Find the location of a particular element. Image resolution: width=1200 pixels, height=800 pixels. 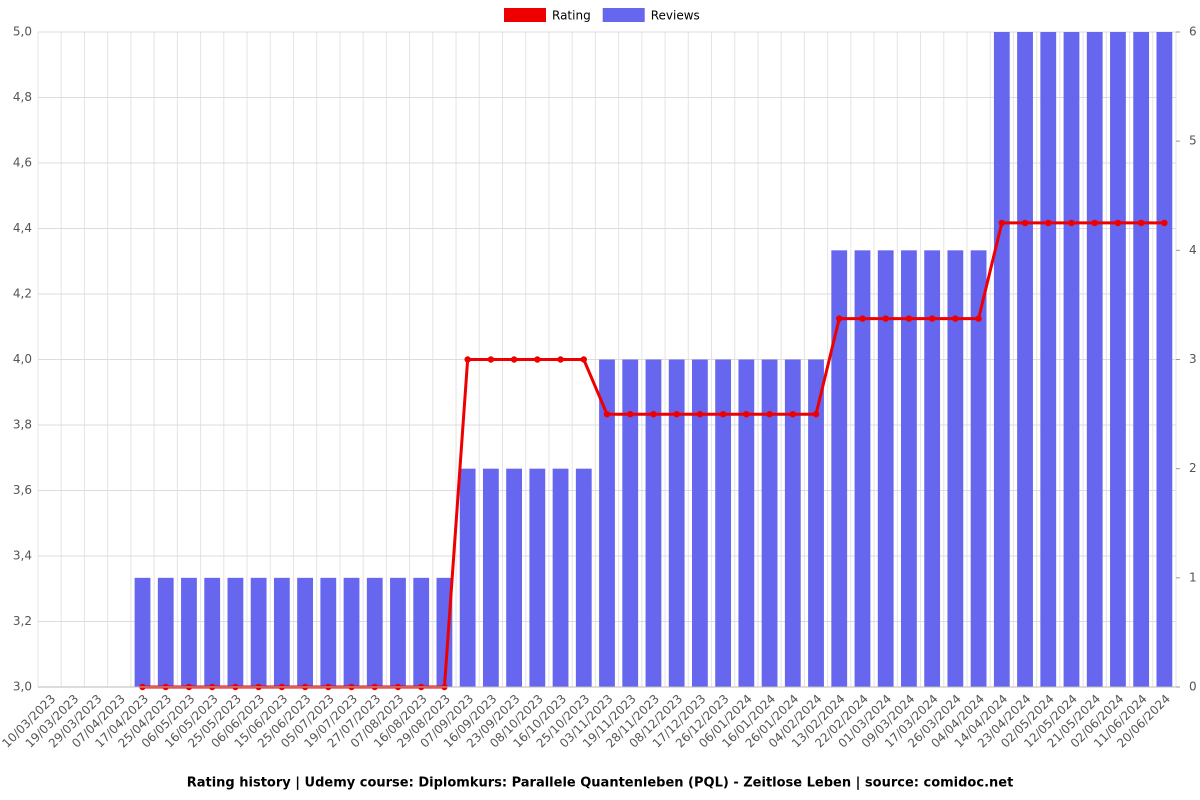

y2-tick-label: 3 is located at coordinates (1193, 359).